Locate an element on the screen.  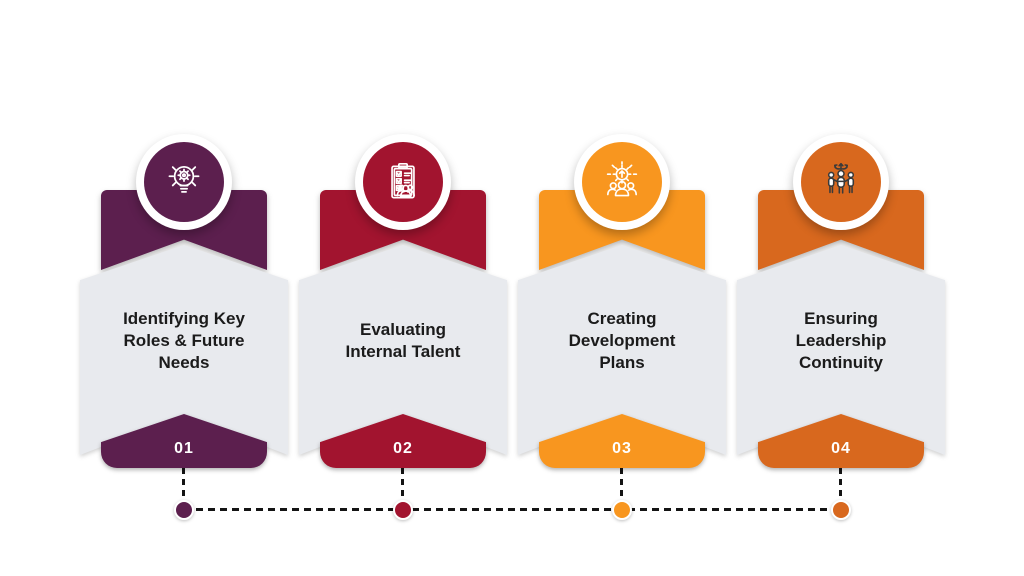
step-title: Ensuring Leadership Continuity is located at coordinates (841, 341).